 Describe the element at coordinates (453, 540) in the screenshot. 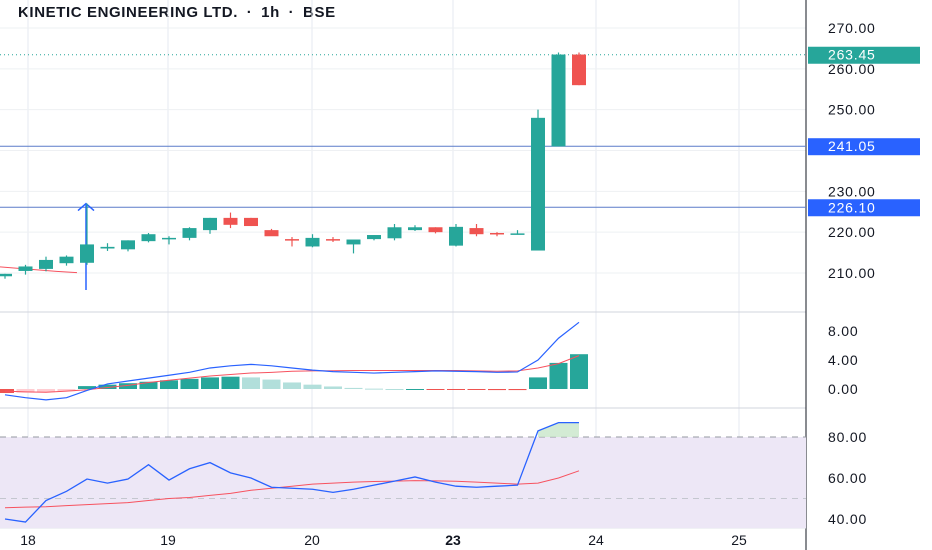

I see `date-tick-label: 23` at that location.